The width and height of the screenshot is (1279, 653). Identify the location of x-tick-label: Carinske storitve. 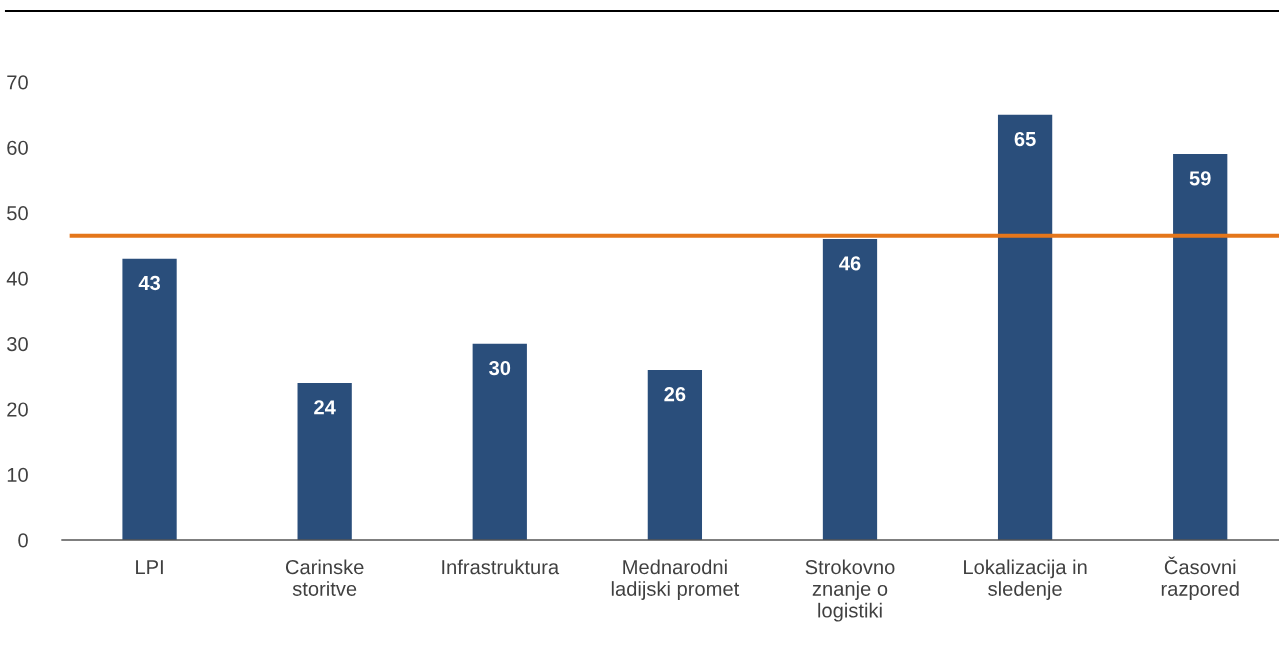
(324, 577).